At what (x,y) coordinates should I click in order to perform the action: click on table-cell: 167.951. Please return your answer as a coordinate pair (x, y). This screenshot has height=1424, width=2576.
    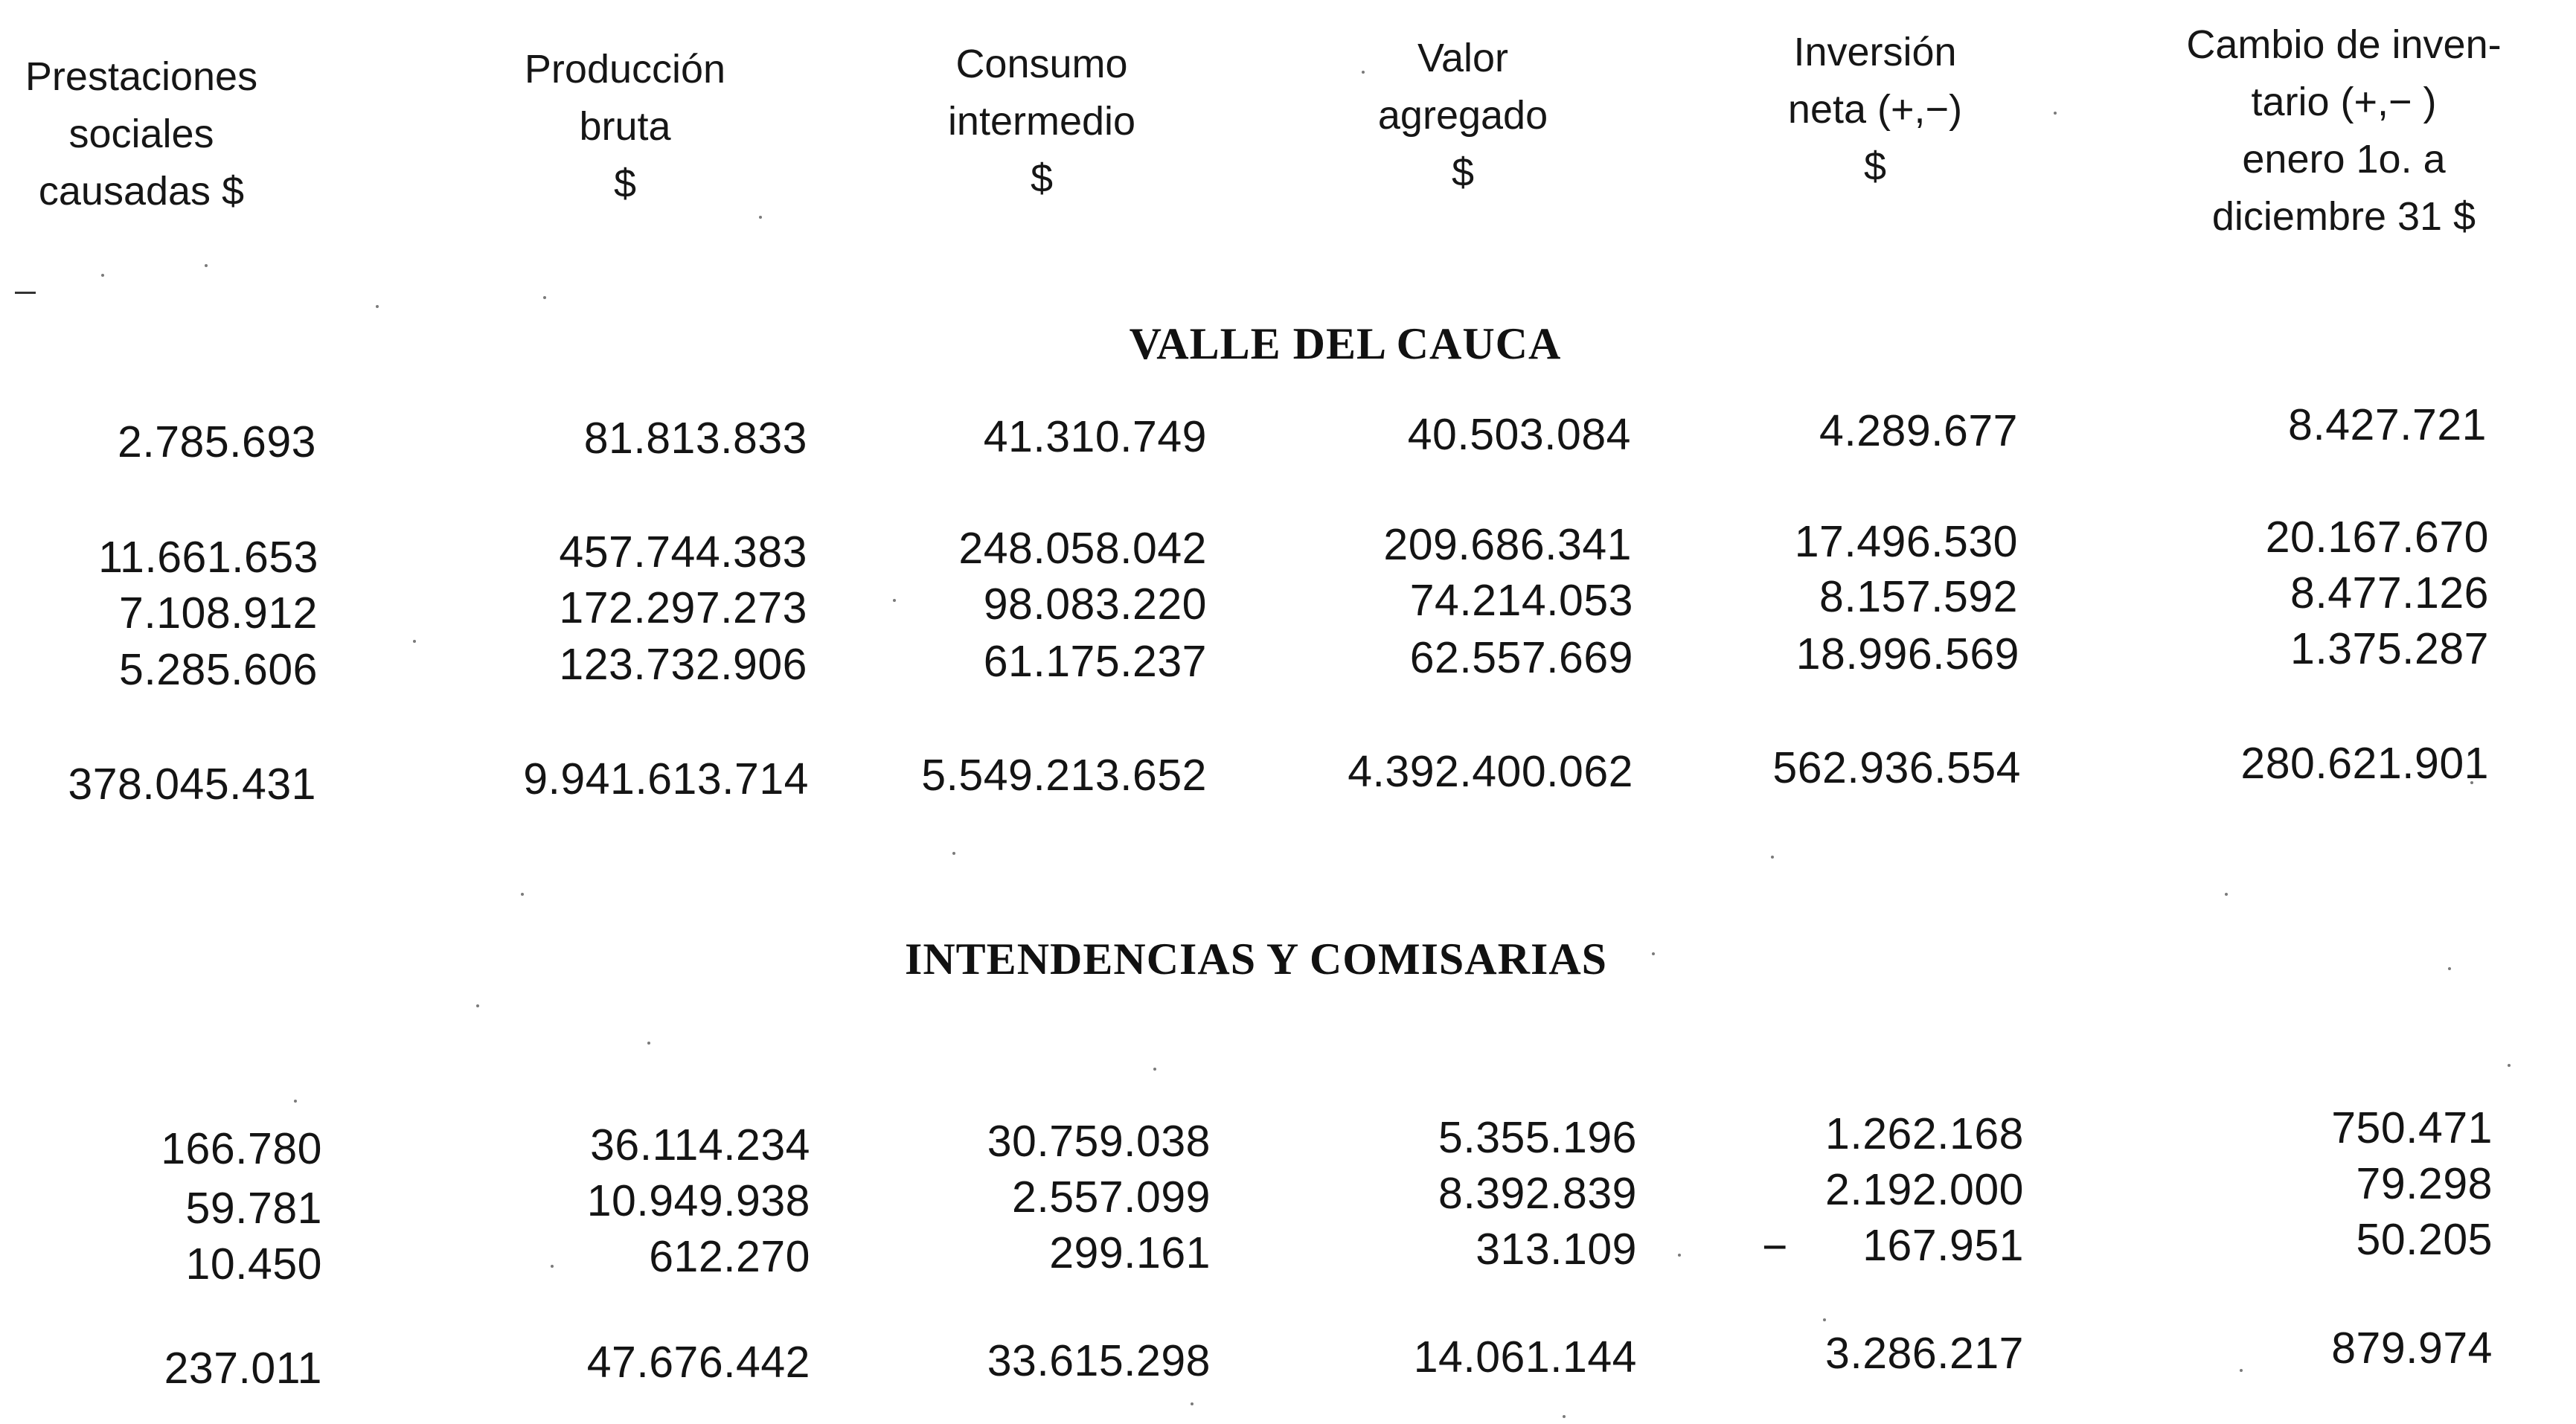
    Looking at the image, I should click on (1943, 1245).